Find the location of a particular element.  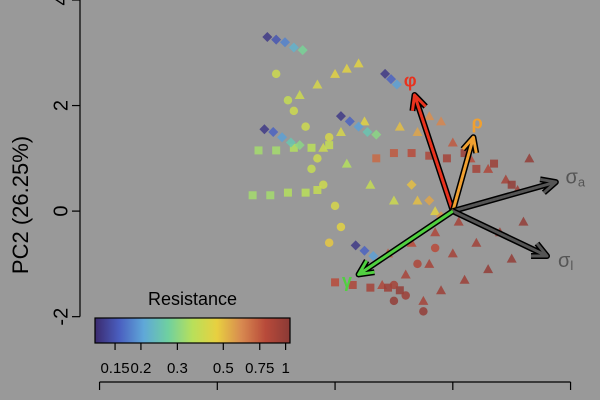

y-axis-label: PC2 (26.25%) is located at coordinates (20, 205).